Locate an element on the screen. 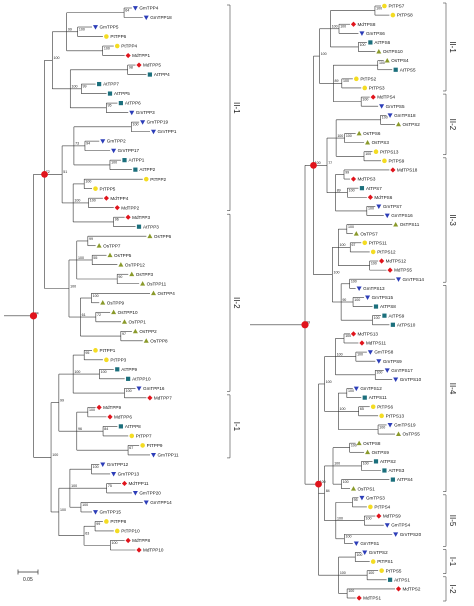  leaf-AtTPS7: AtTPS7 is located at coordinates (370, 188).